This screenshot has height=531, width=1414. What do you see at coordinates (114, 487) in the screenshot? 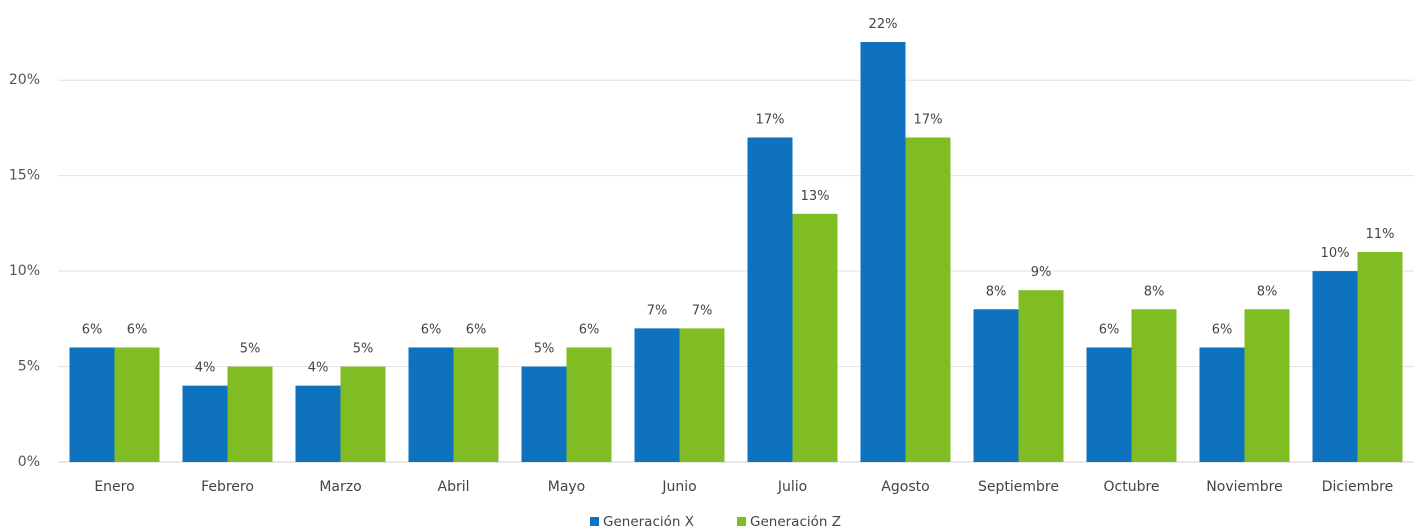
I see `x-category-label: Enero` at bounding box center [114, 487].